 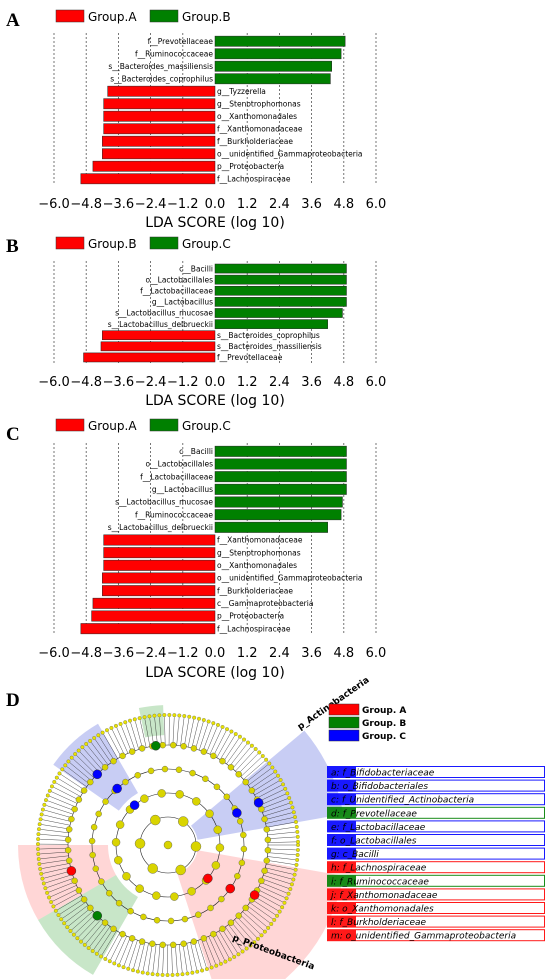 I want to click on bar-label: s__Lactobacillus_mucosae, so click(x=164, y=313).